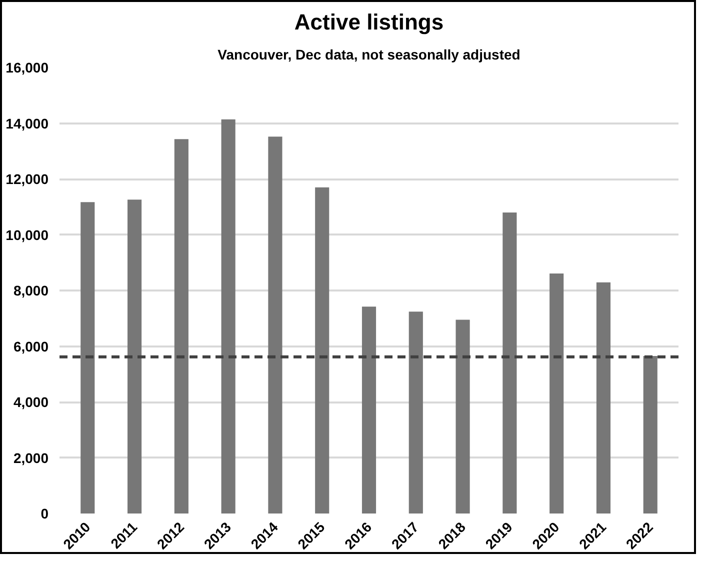  I want to click on y-tick-label: 4,000, so click(31, 402).